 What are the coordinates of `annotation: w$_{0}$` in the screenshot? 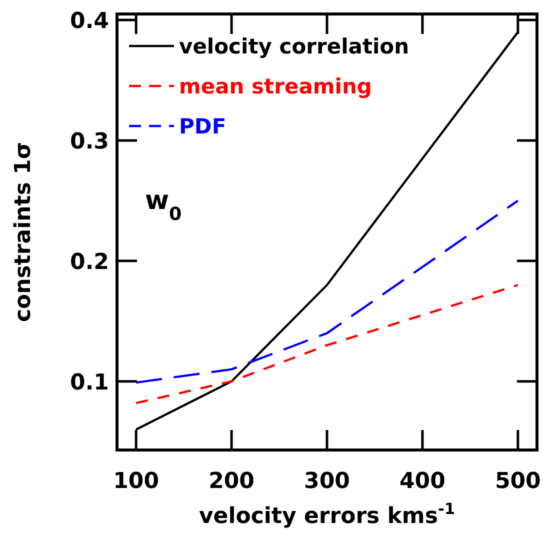 It's located at (163, 205).